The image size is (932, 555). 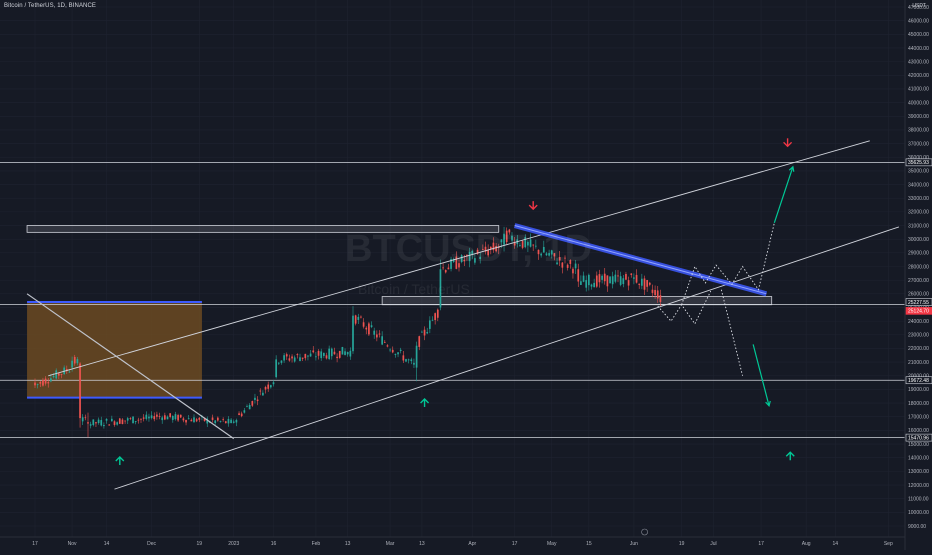 I want to click on arrow-up-line-icon, so click(x=783, y=194).